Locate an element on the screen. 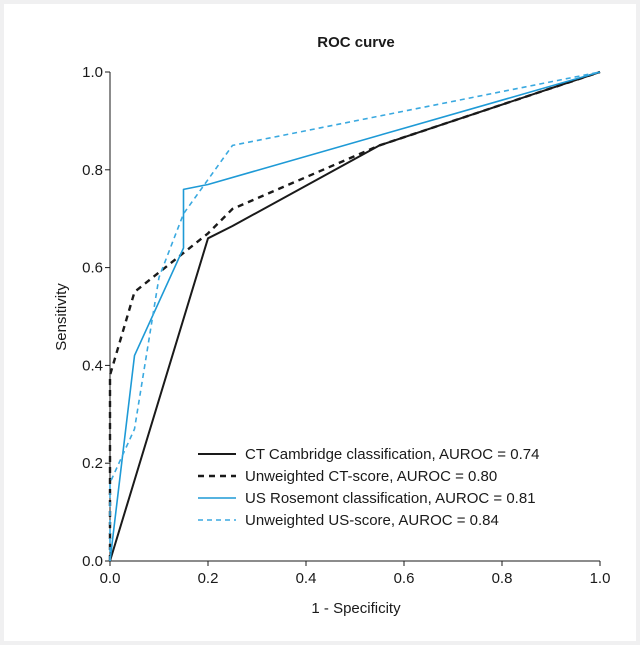 The width and height of the screenshot is (640, 645). y-tick-labels: 0.0 0.2 0.4 0.6 0.8 1.0 is located at coordinates (96, 317).